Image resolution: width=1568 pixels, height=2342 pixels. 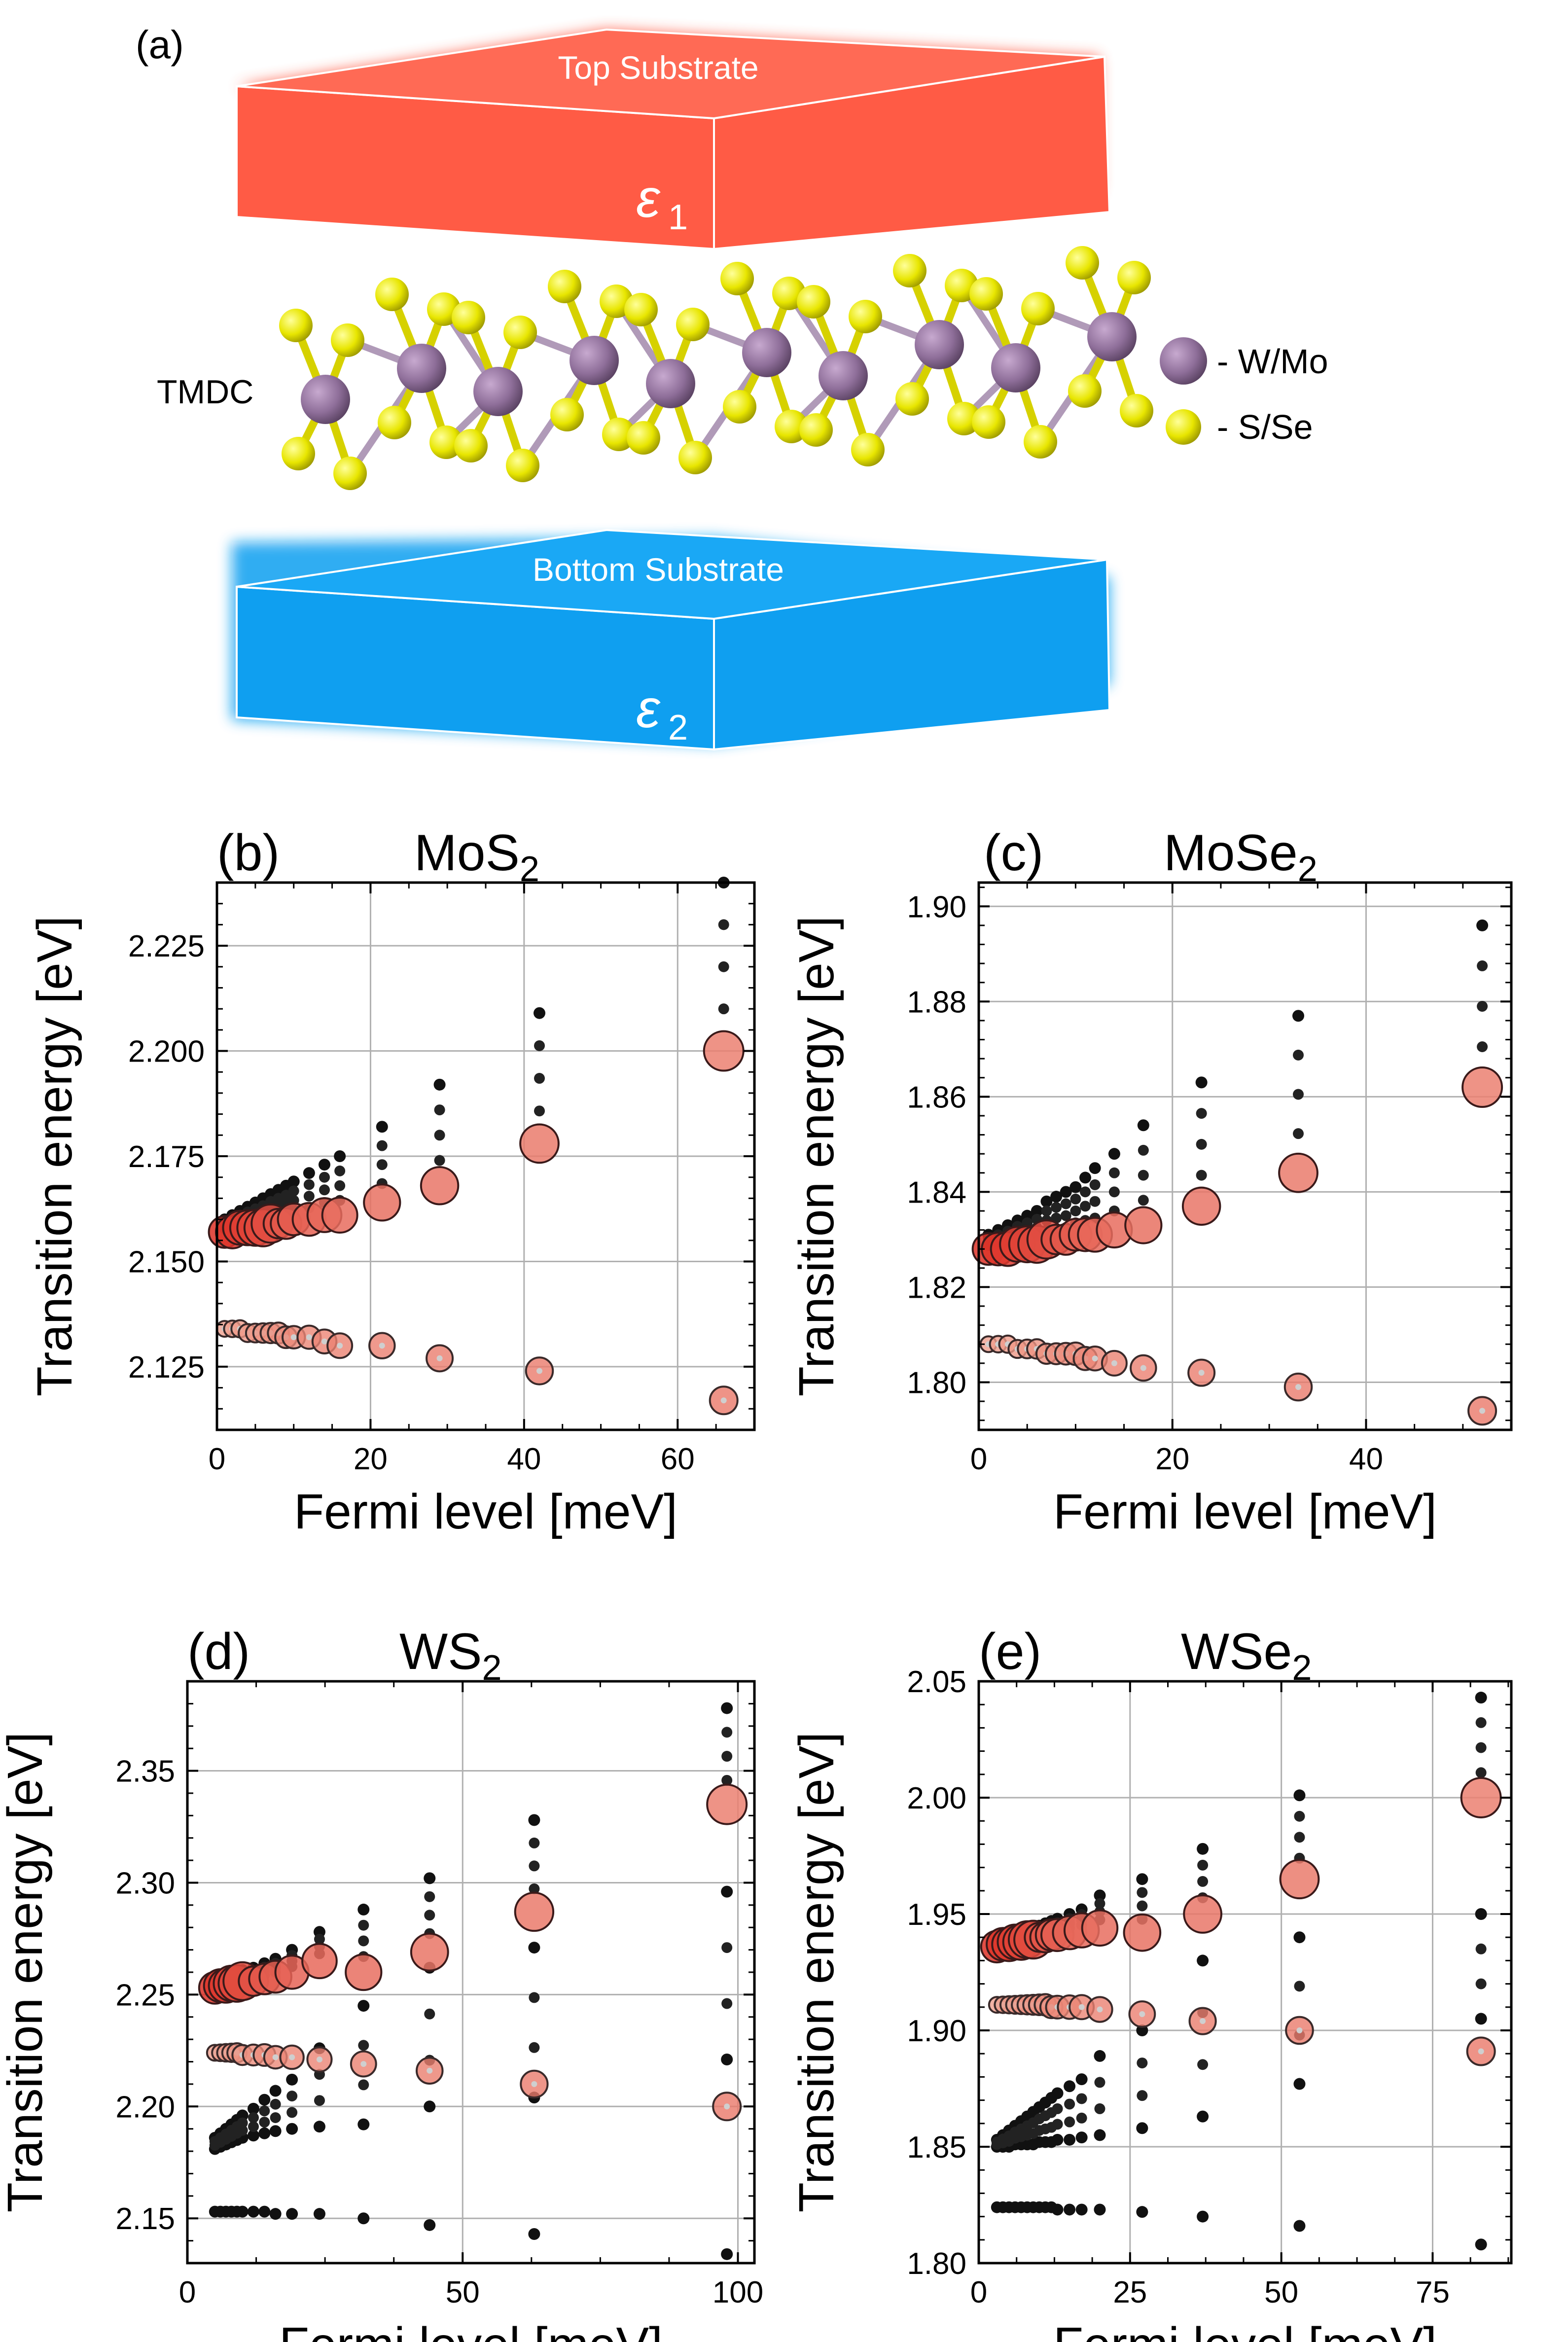 What do you see at coordinates (1272, 361) in the screenshot?
I see `metal-legend-label: - W/Mo` at bounding box center [1272, 361].